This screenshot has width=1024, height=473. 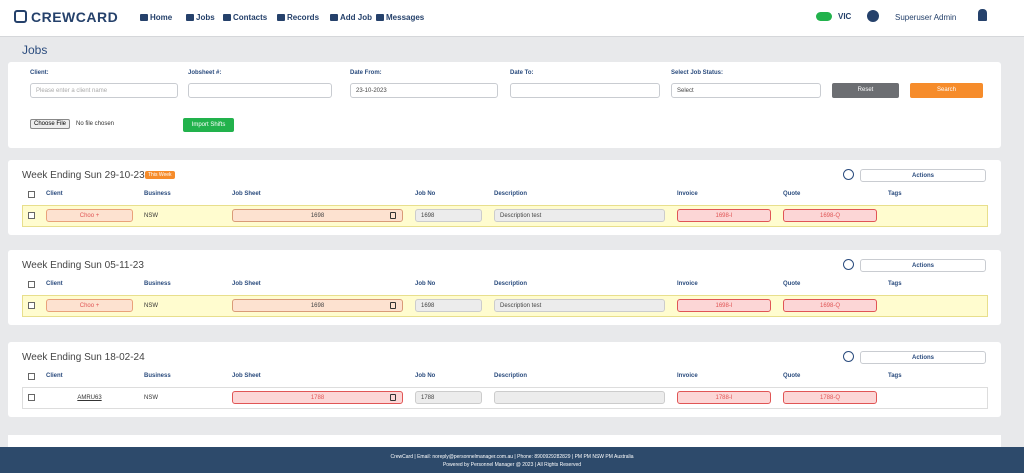 What do you see at coordinates (161, 17) in the screenshot?
I see `nav-text: Home` at bounding box center [161, 17].